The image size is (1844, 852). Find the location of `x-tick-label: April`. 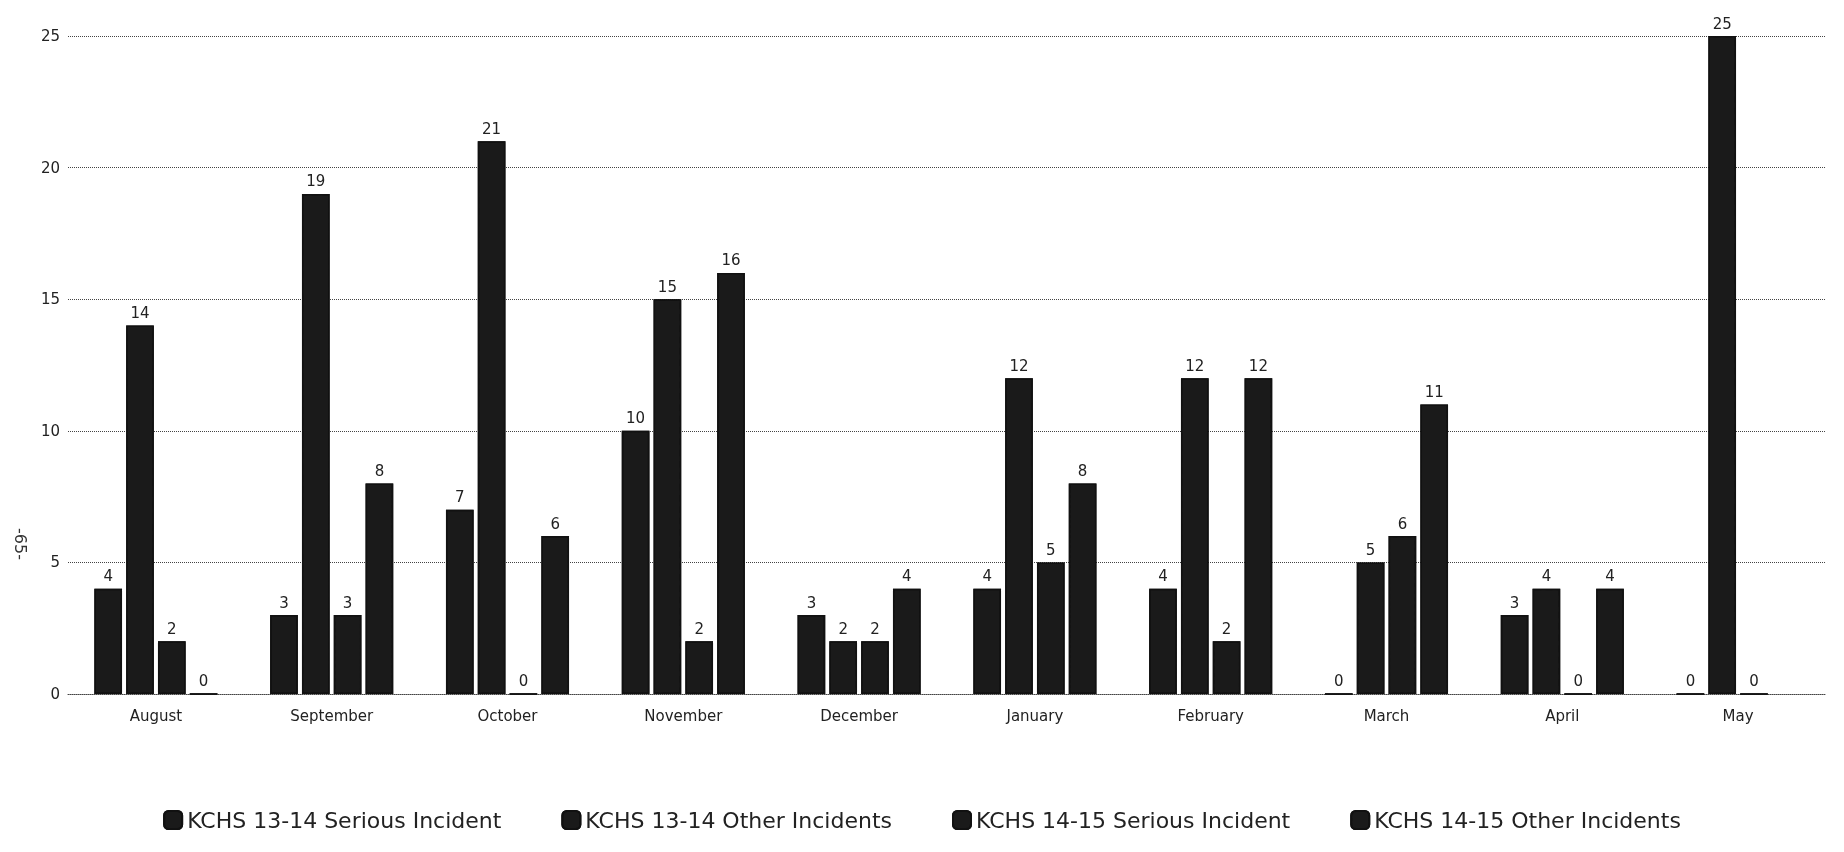

x-tick-label: April is located at coordinates (1562, 715).